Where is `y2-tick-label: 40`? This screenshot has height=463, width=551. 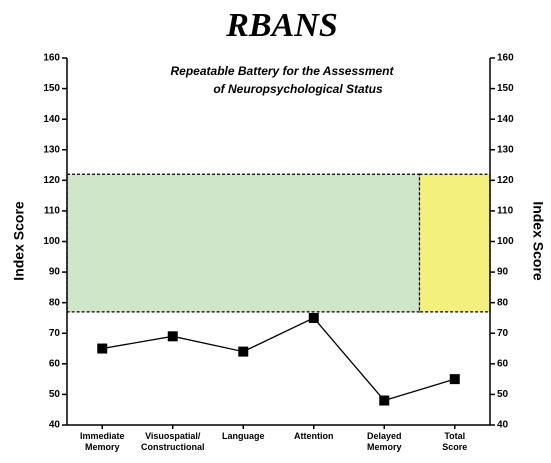 y2-tick-label: 40 is located at coordinates (503, 425).